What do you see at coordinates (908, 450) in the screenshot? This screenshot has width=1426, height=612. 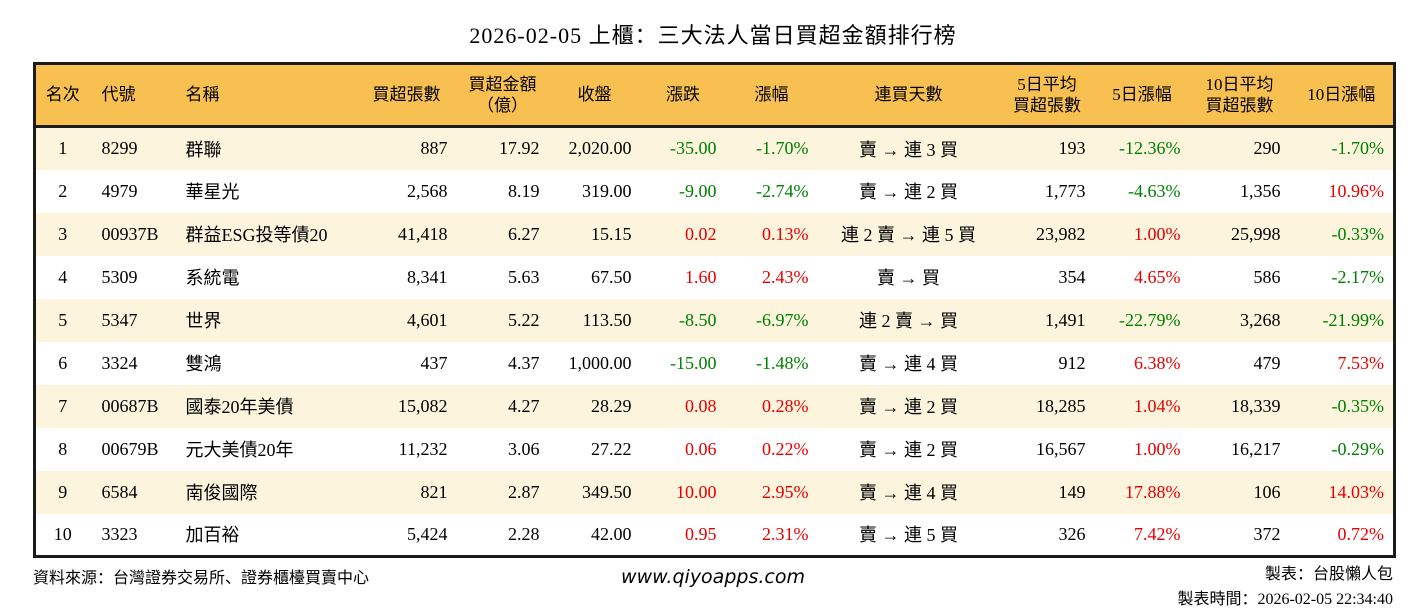 I see `cell-streak: 賣 → 連 2 買` at bounding box center [908, 450].